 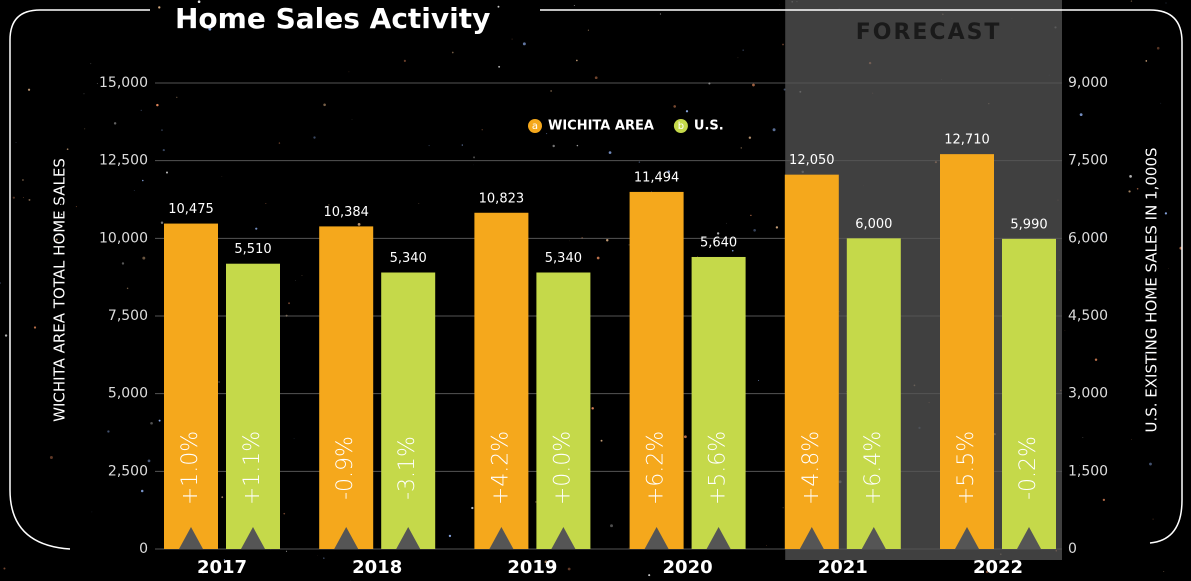 I want to click on x-tick-label: 2019, so click(x=532, y=567).